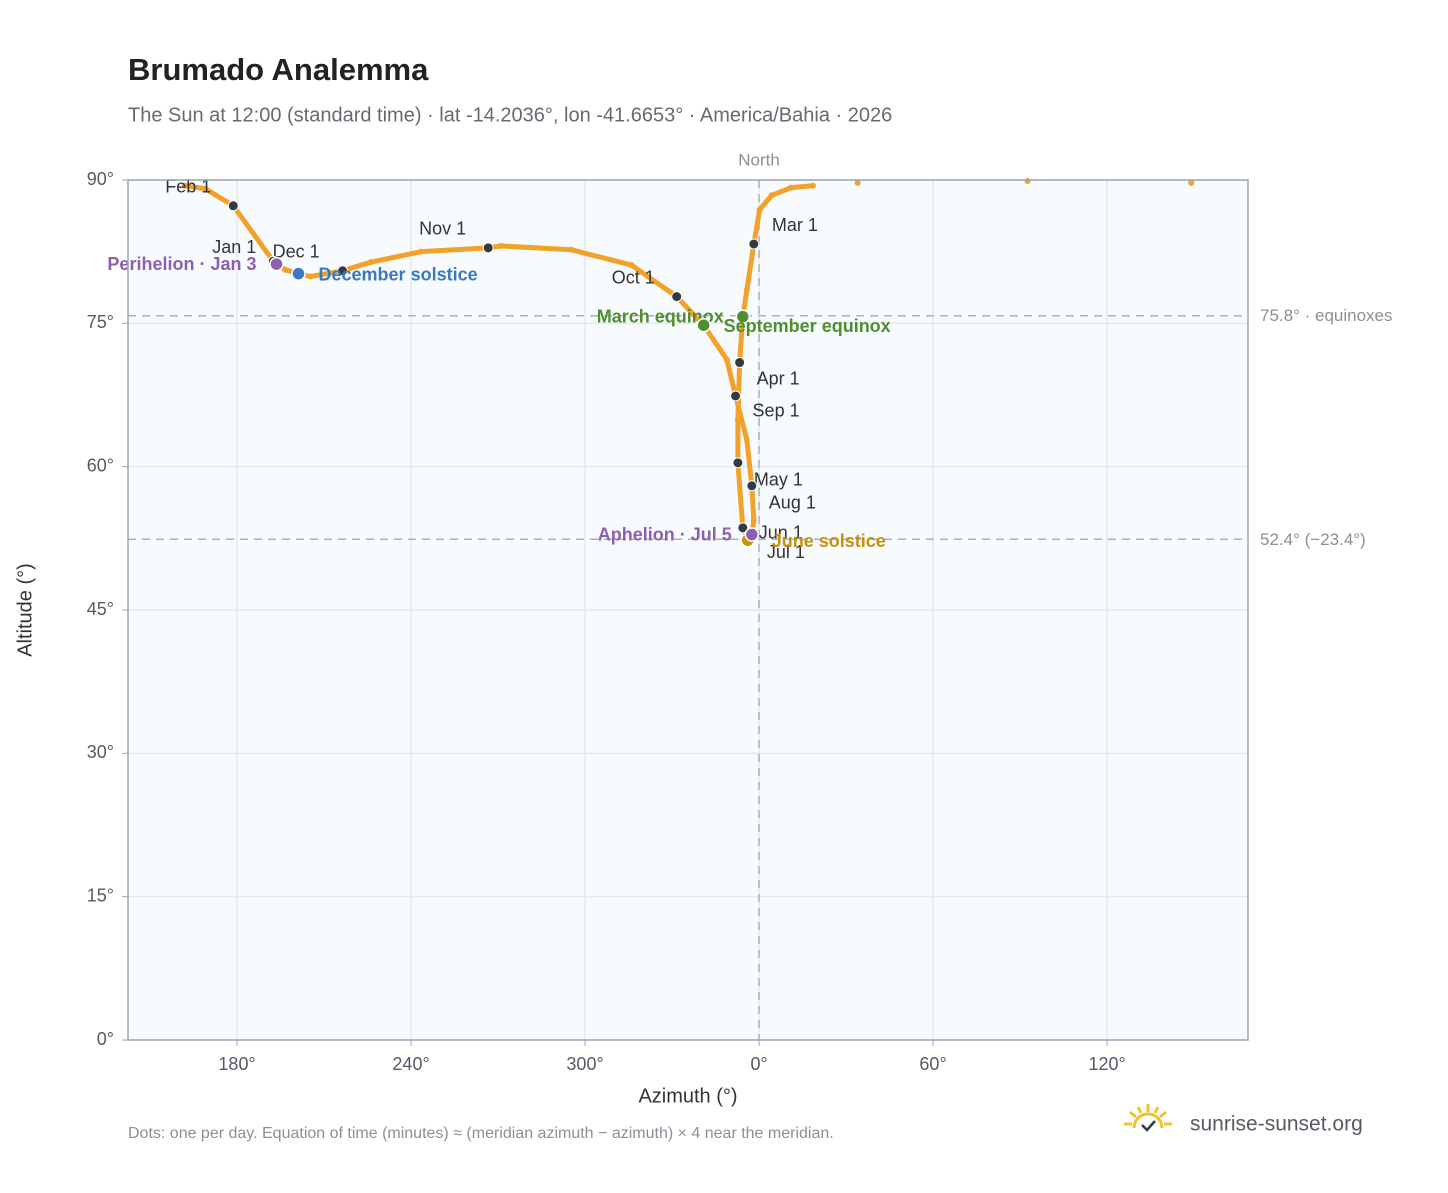 The image size is (1448, 1193). I want to click on x-axis-title: Azimuth (°), so click(687, 1096).